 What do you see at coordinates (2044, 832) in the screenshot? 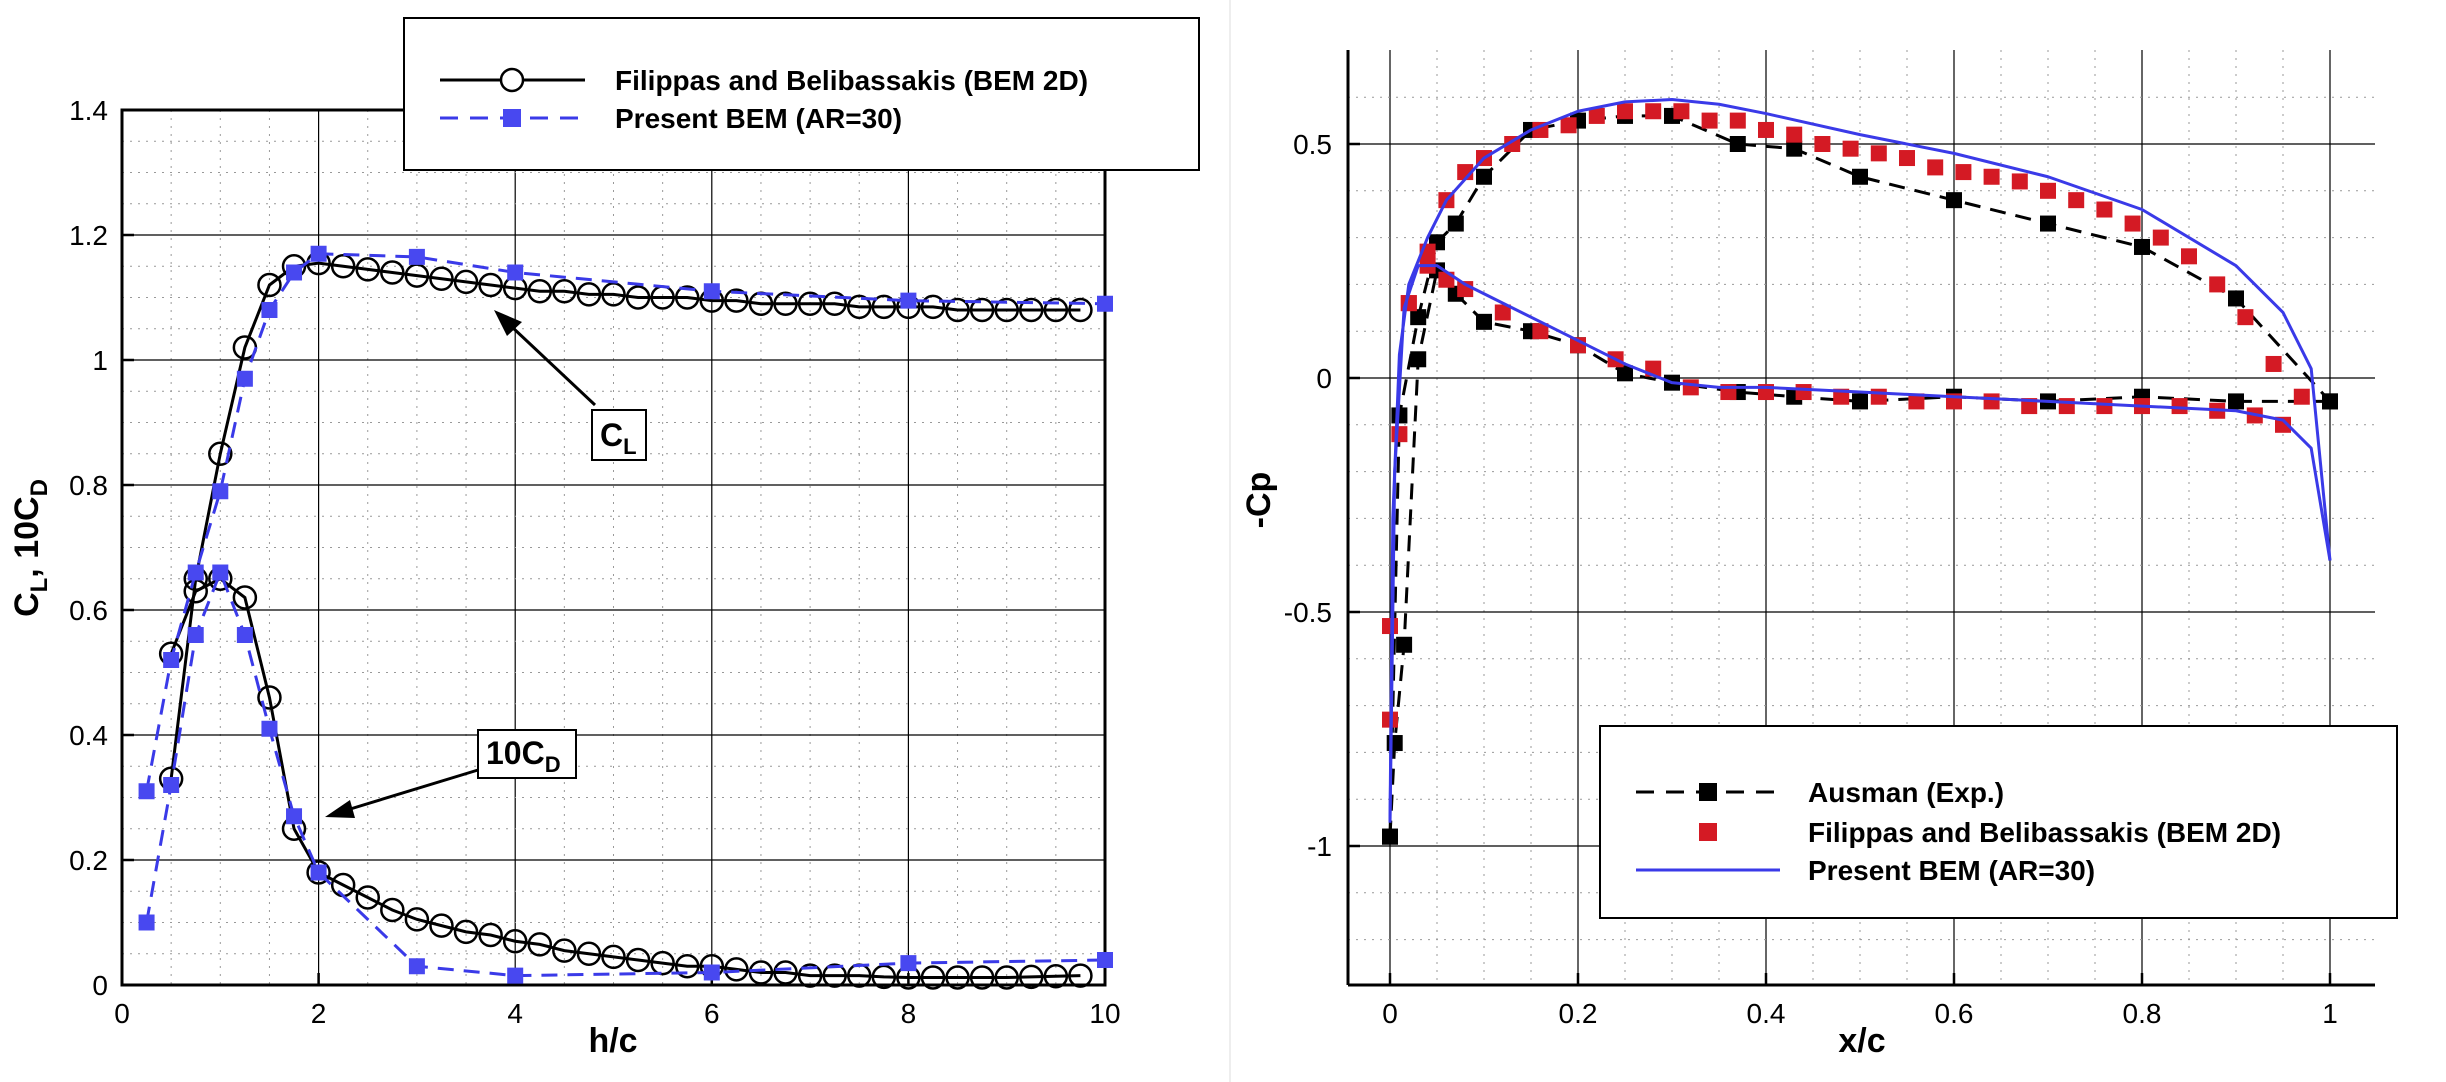
I see `legend-label-filippas: Filippas and Belibassakis (BEM 2D)` at bounding box center [2044, 832].